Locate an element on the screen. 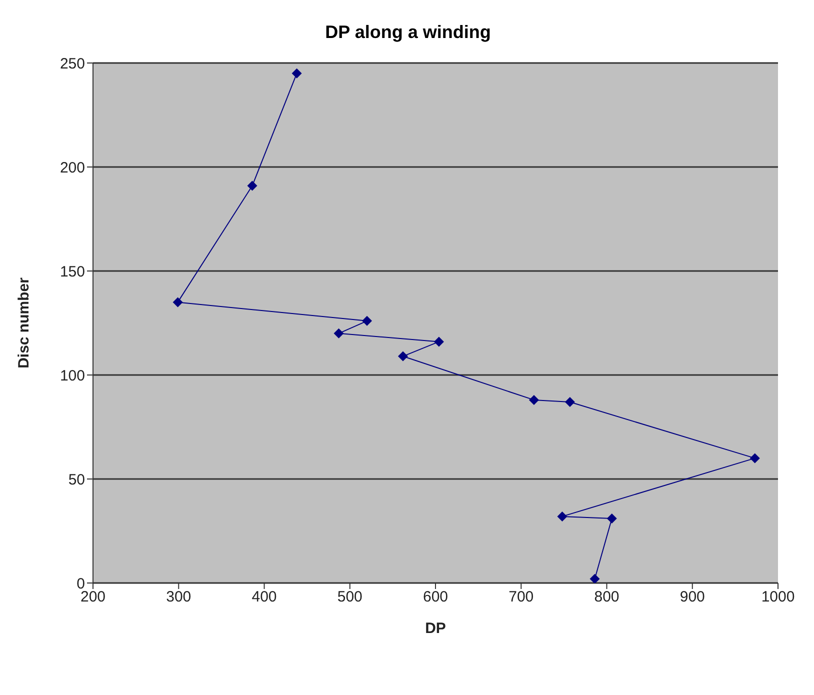 The width and height of the screenshot is (814, 695). y-tick-label: 250 is located at coordinates (72, 63).